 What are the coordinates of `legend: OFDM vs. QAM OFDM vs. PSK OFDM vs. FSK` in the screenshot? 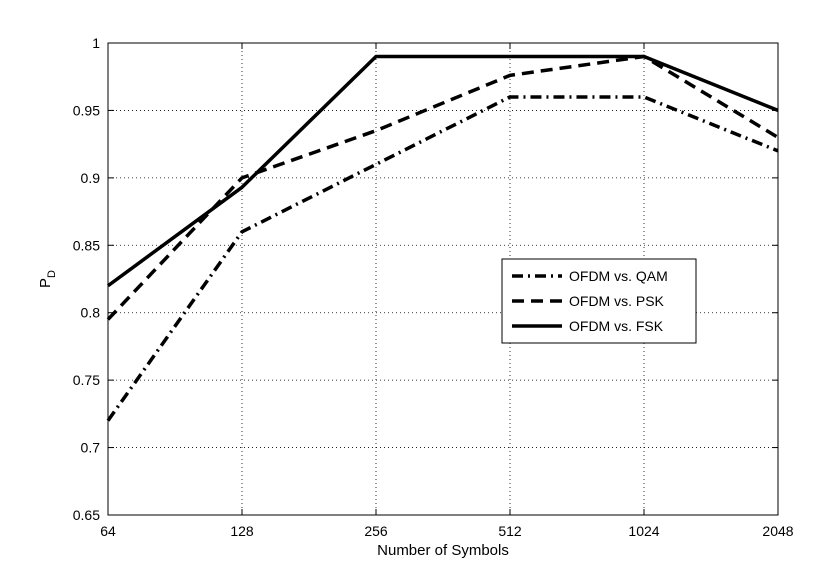 It's located at (599, 301).